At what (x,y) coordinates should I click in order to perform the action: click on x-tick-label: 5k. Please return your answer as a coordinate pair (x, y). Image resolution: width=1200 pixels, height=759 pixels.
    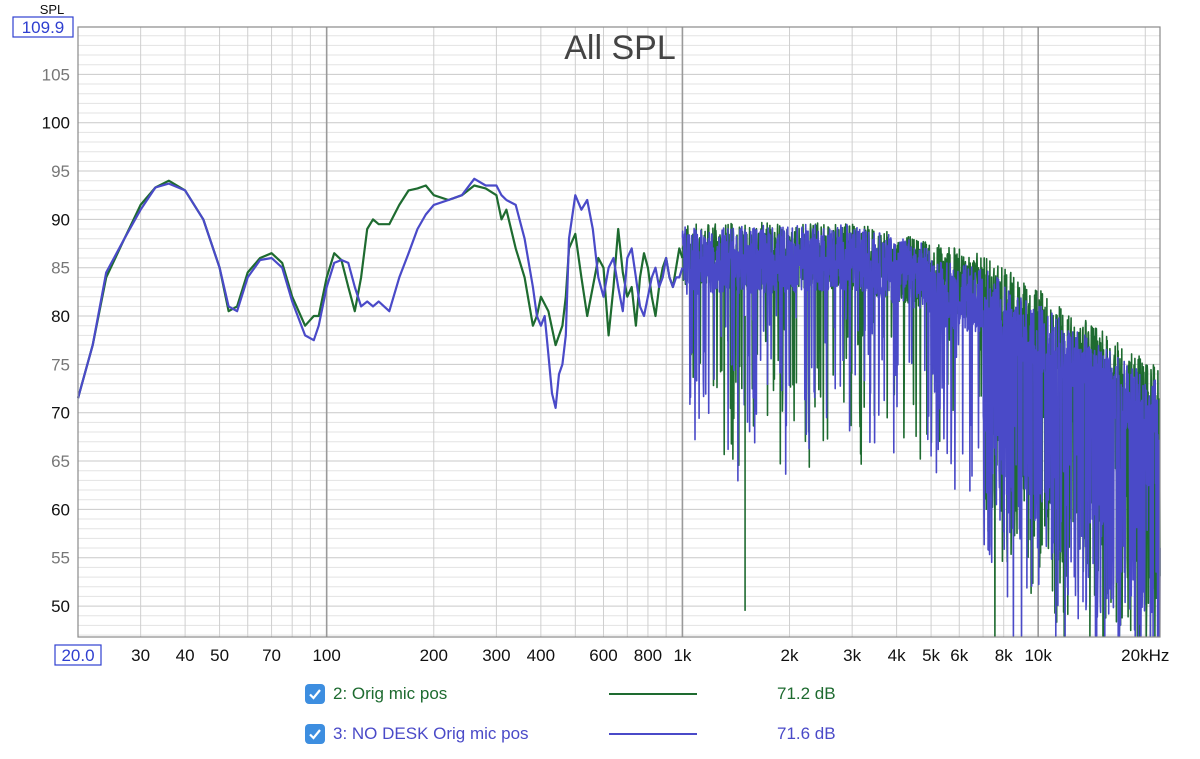
    Looking at the image, I should click on (931, 655).